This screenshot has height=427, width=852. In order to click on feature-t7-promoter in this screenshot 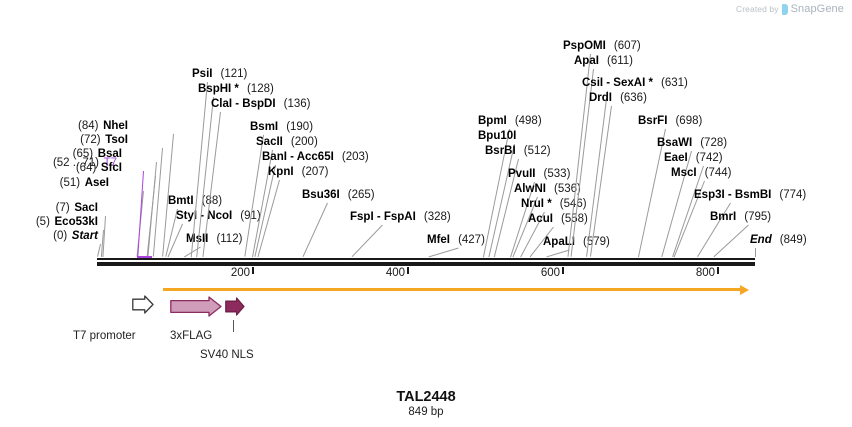, I will do `click(143, 304)`.